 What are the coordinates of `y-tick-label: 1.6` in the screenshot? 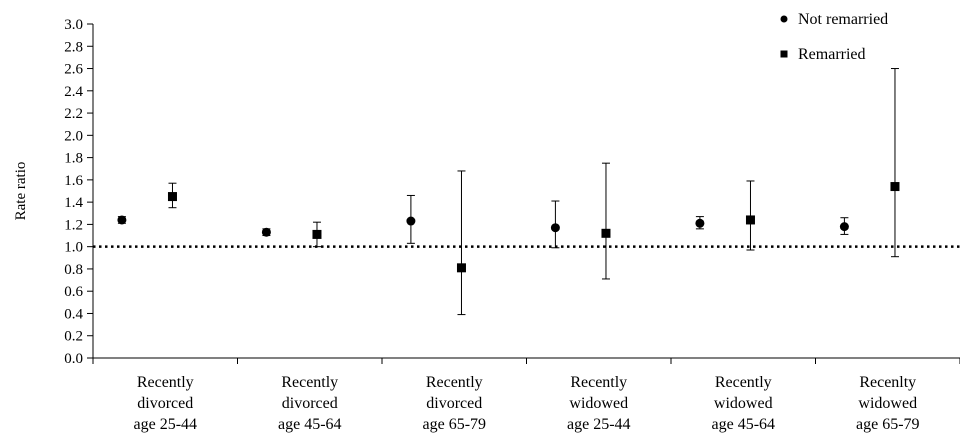 It's located at (73, 181).